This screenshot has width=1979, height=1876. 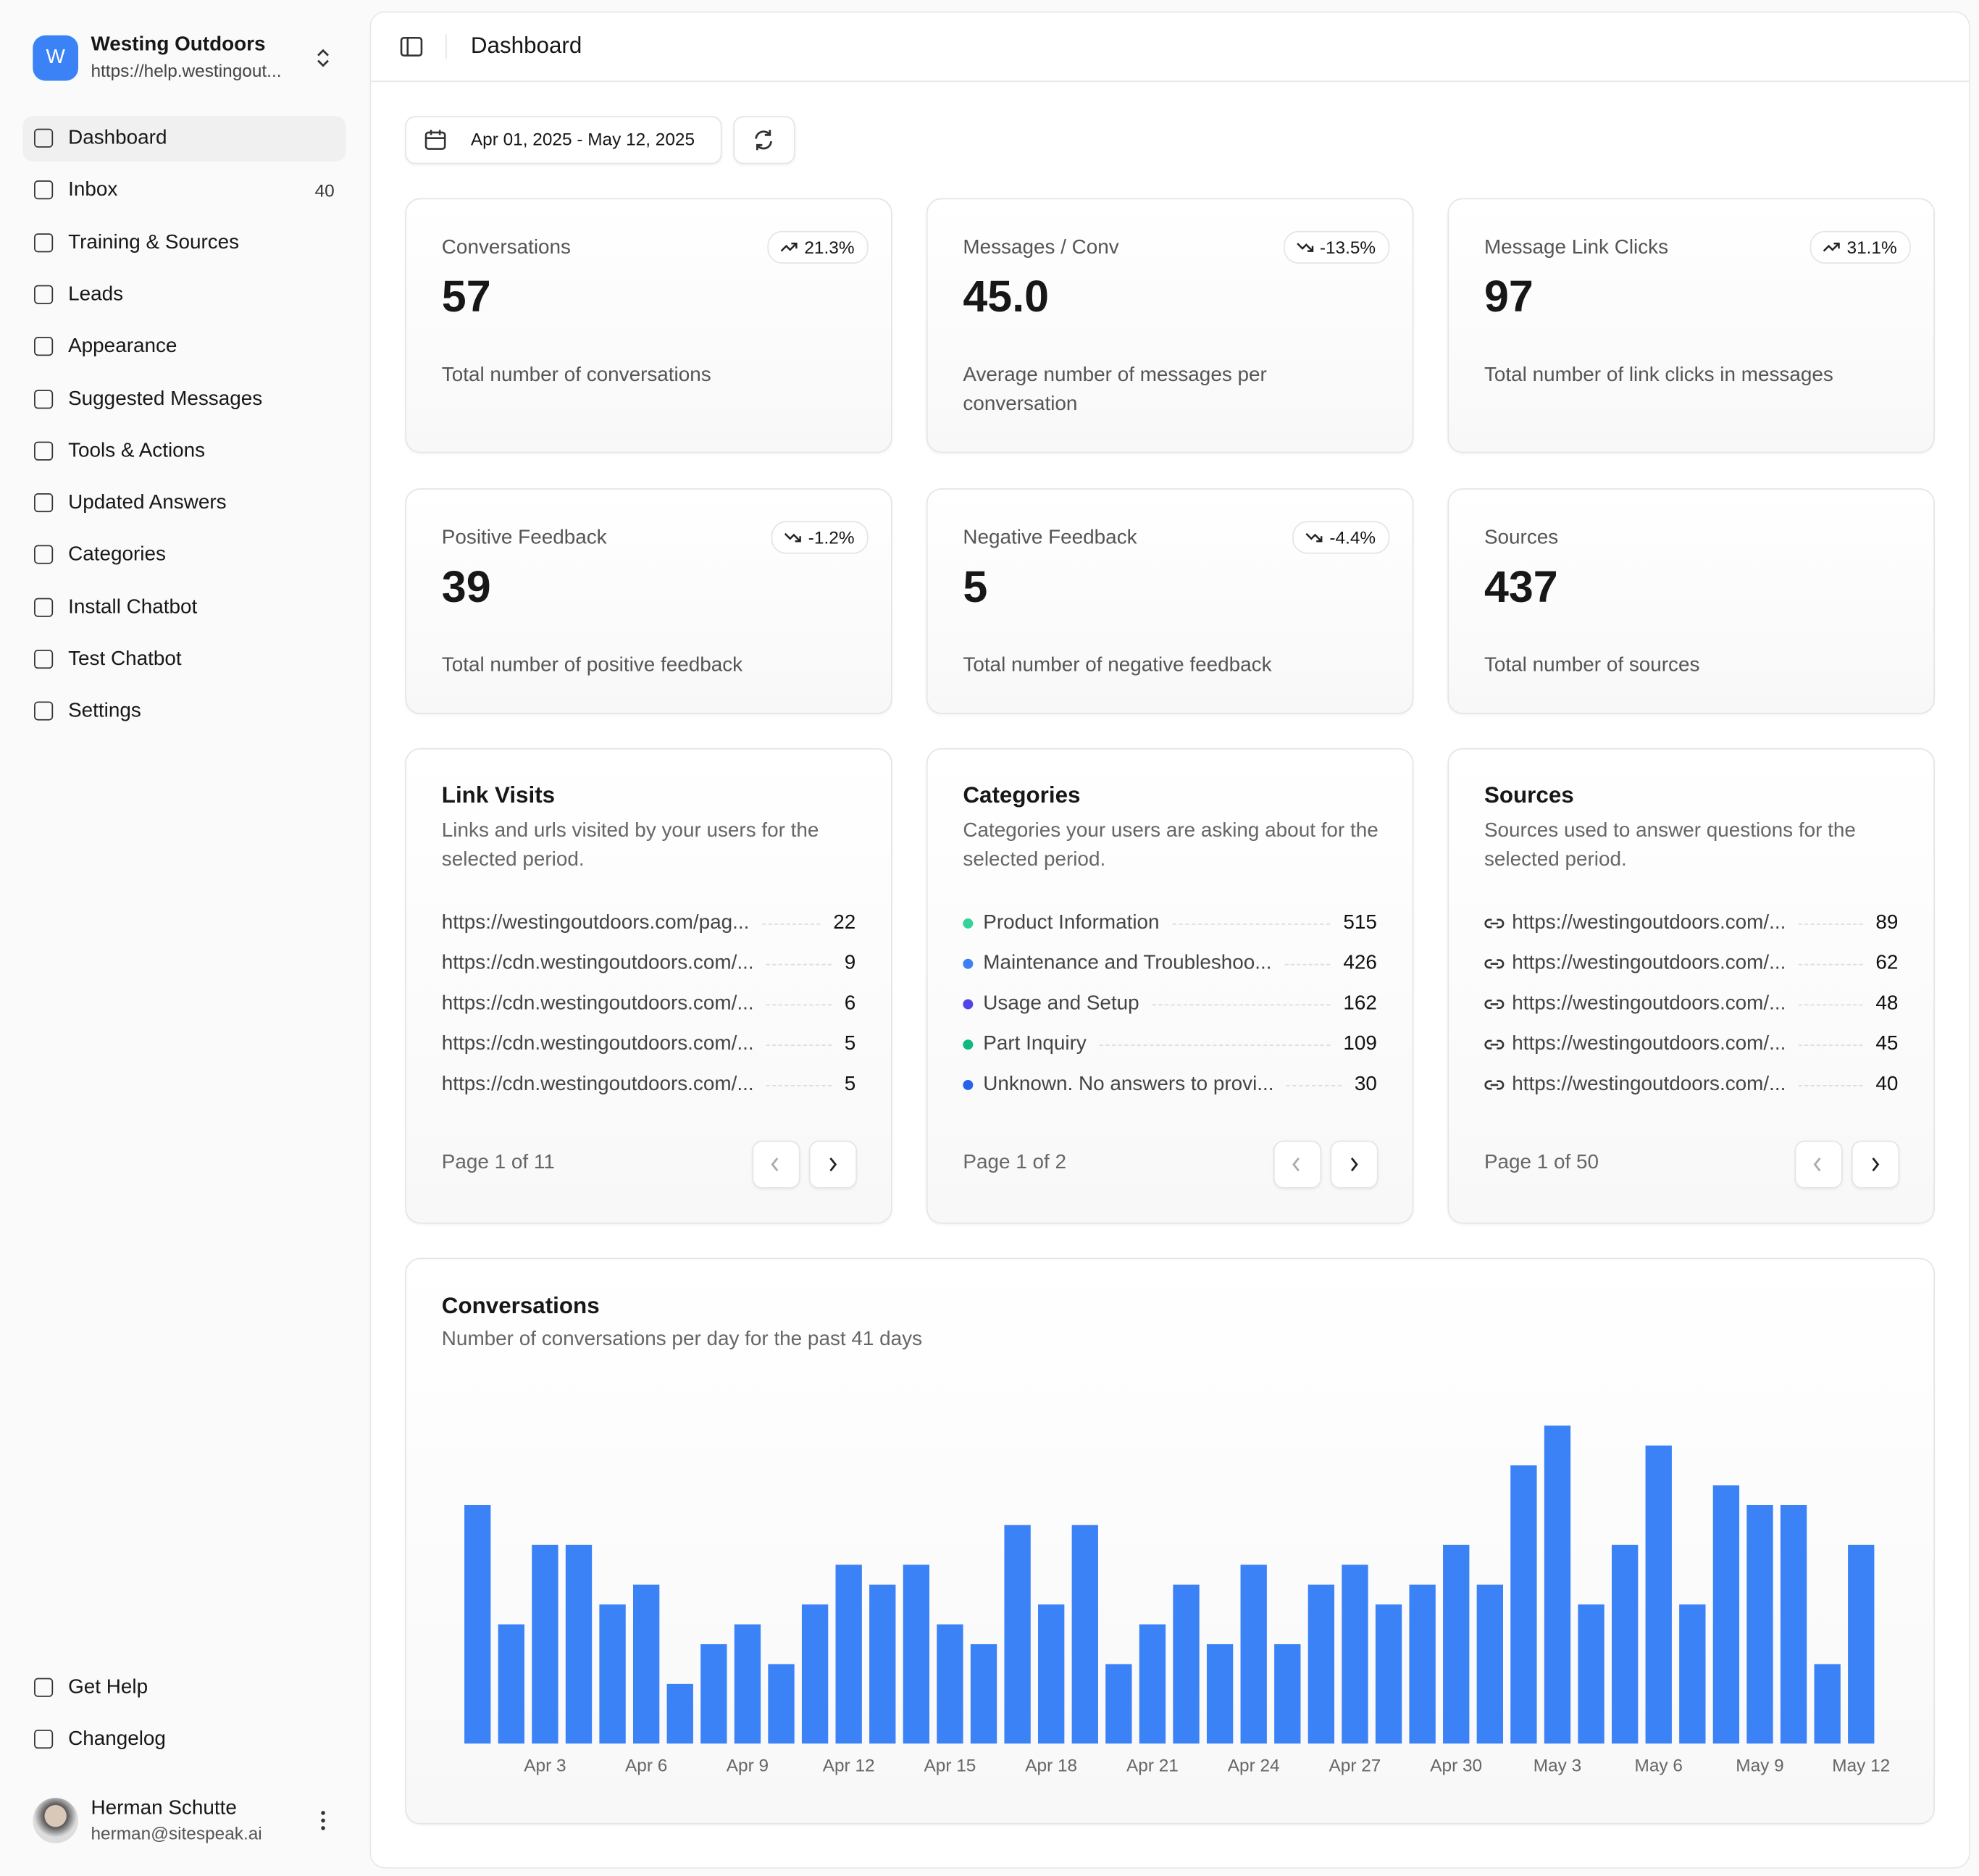 I want to click on nav-item: Updated Answers, so click(x=184, y=504).